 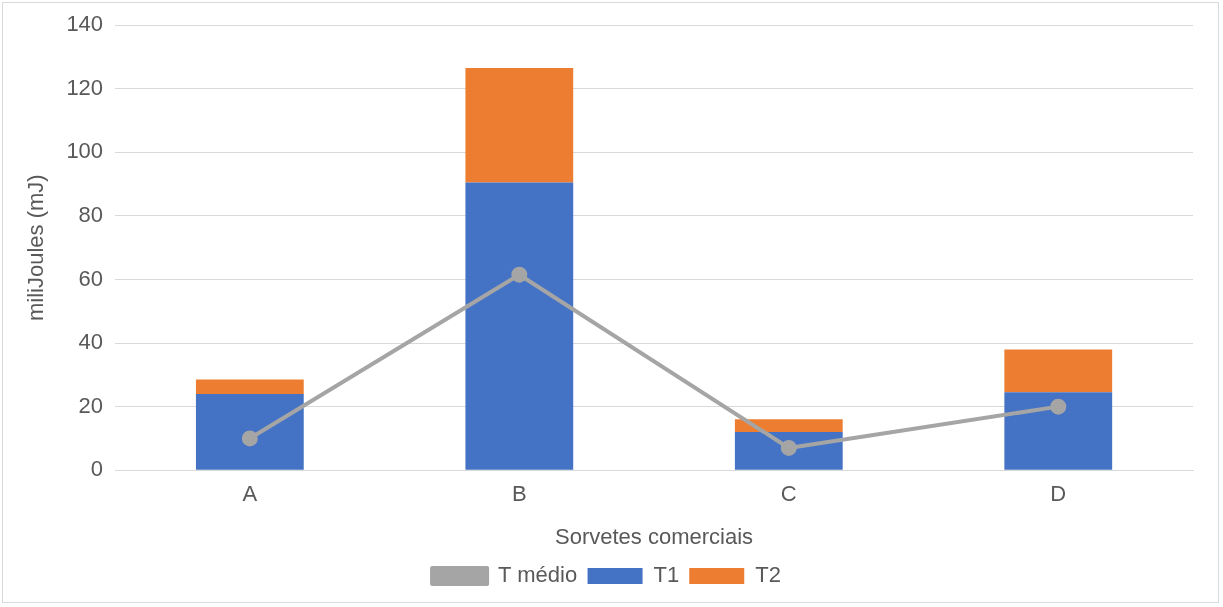 What do you see at coordinates (666, 575) in the screenshot?
I see `legend-label: T1` at bounding box center [666, 575].